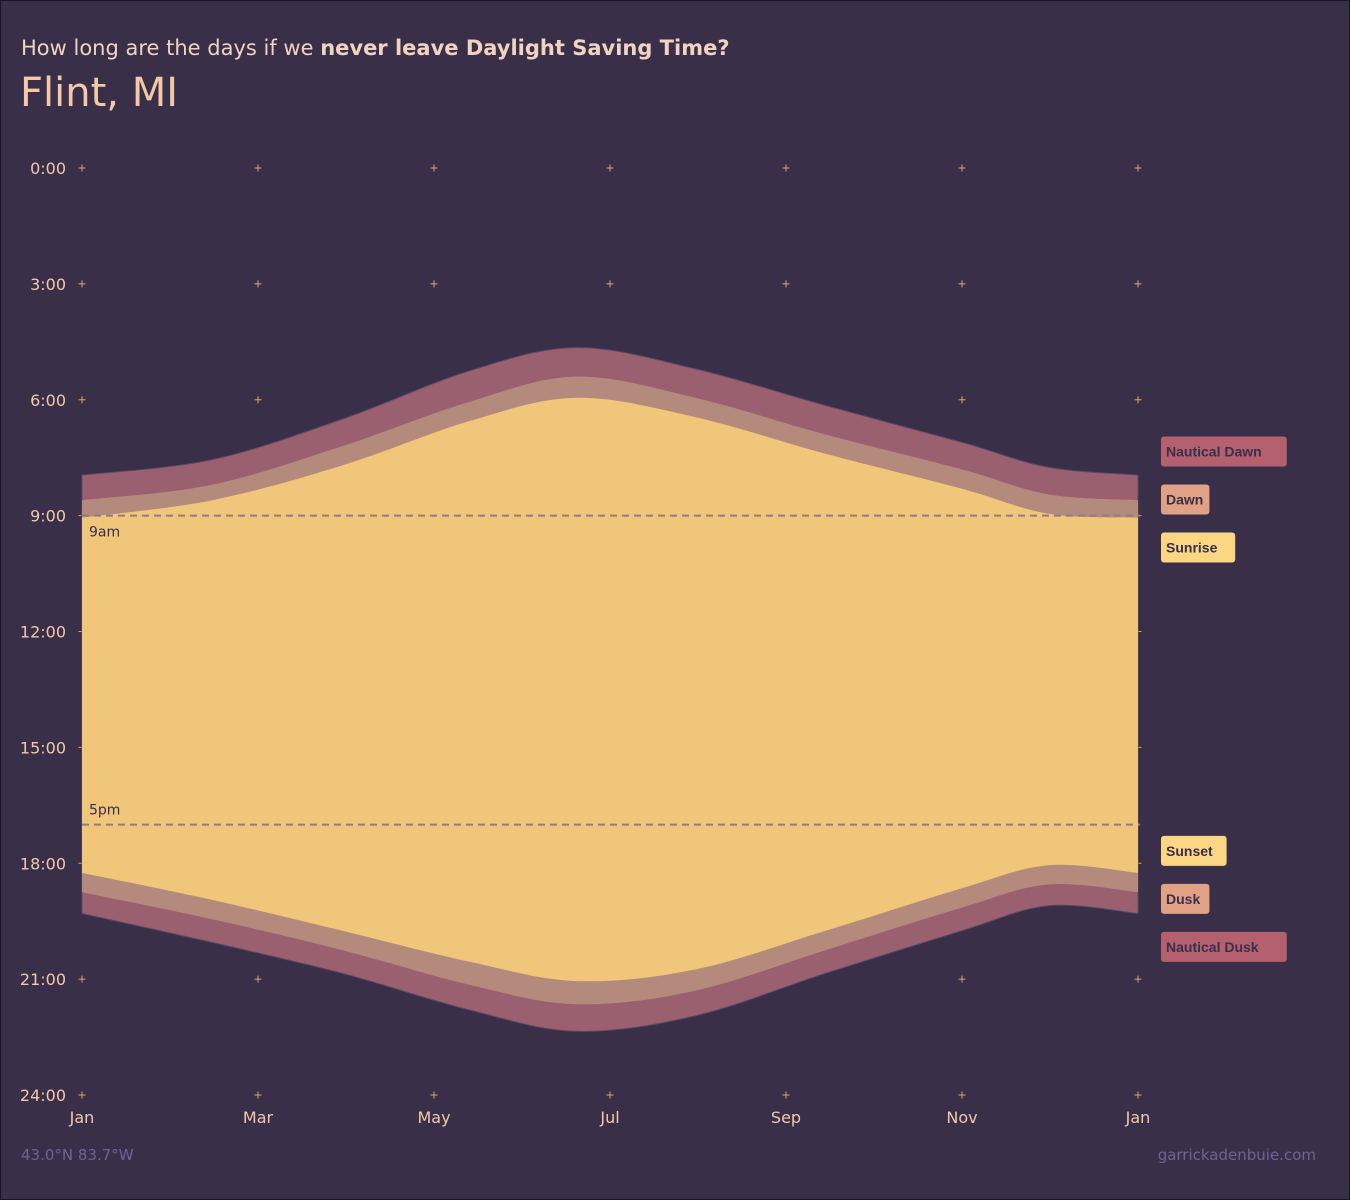 This screenshot has width=1350, height=1200. I want to click on reference-label-9am: 9am, so click(104, 533).